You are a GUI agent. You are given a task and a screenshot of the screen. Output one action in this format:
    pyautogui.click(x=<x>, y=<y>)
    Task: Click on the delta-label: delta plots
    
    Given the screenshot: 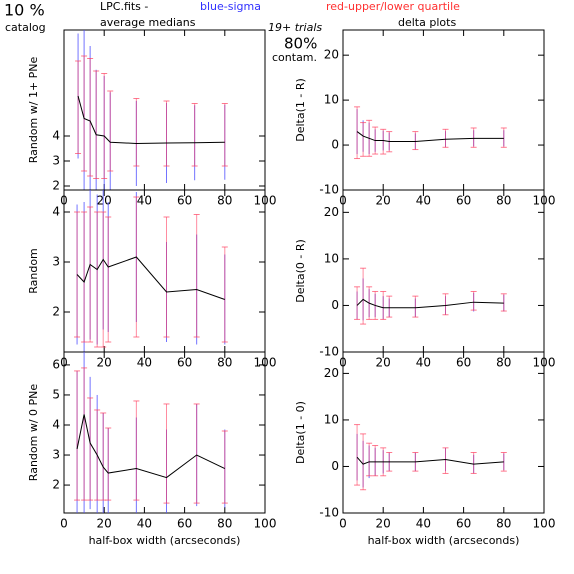 What is the action you would take?
    pyautogui.click(x=427, y=22)
    